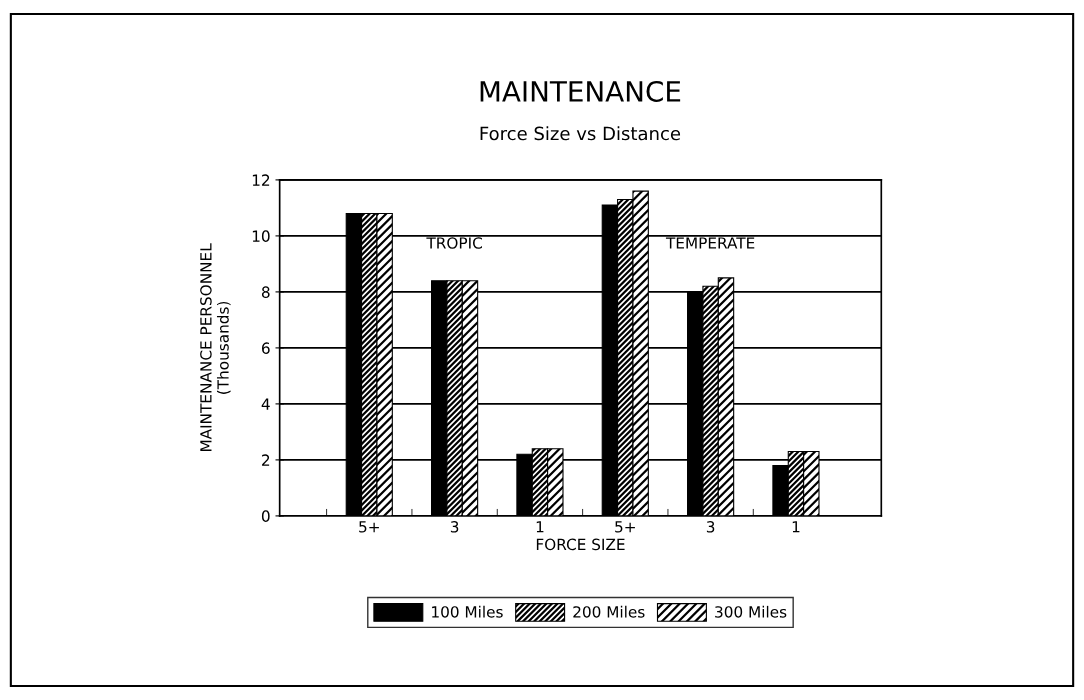  What do you see at coordinates (454, 243) in the screenshot?
I see `annotation: TROPIC` at bounding box center [454, 243].